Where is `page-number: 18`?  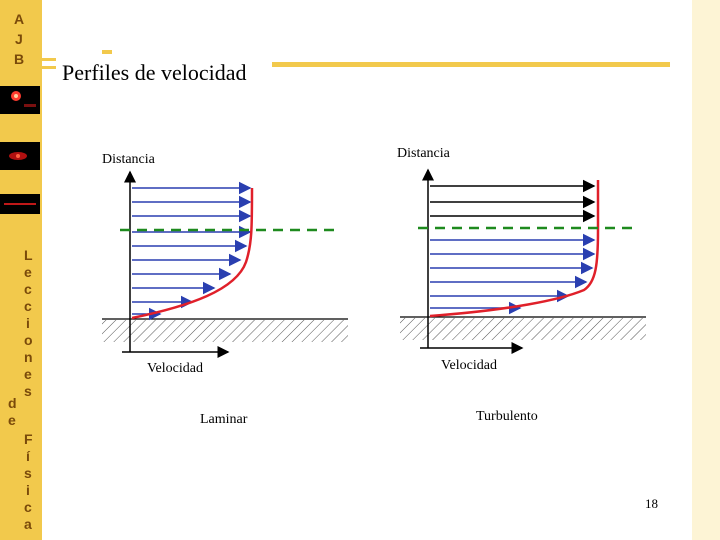 page-number: 18 is located at coordinates (651, 503).